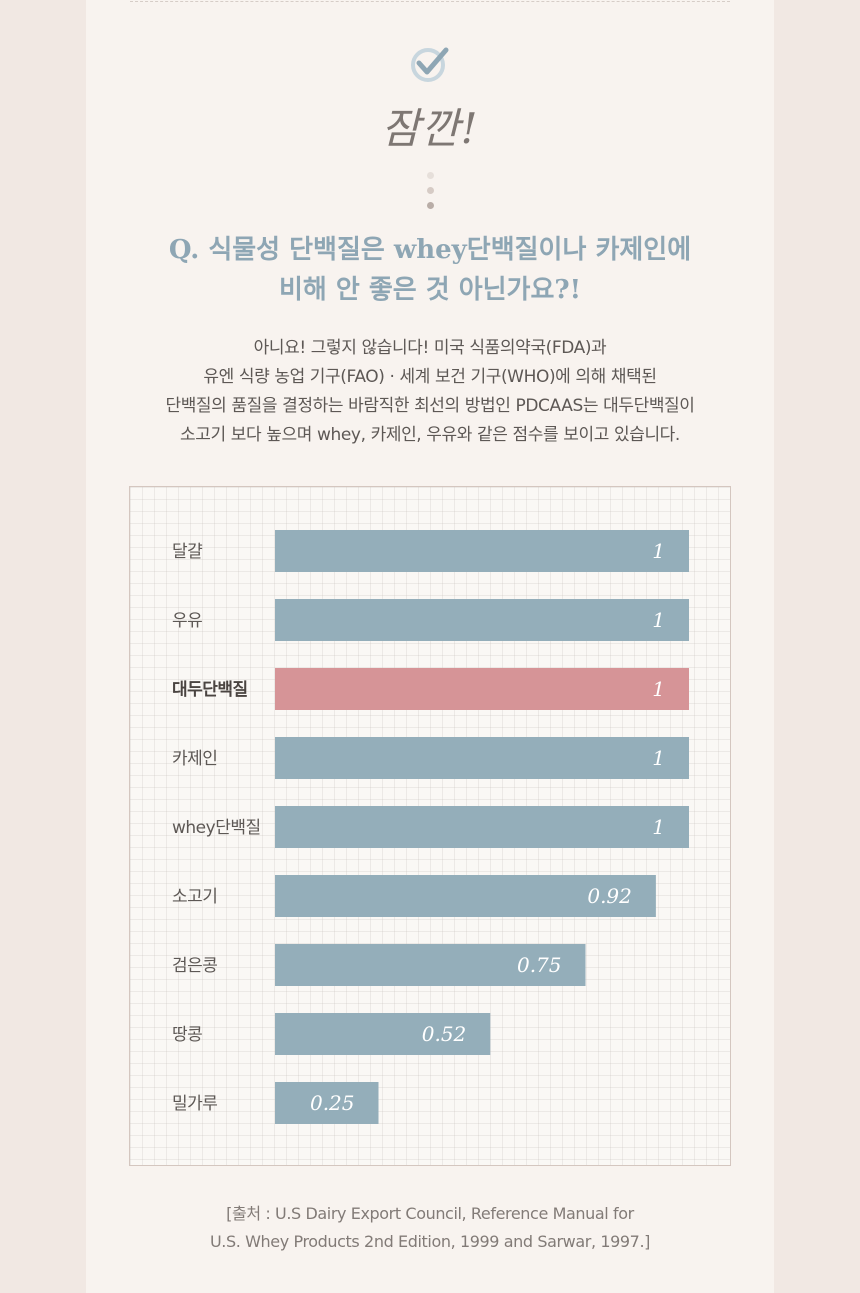 This screenshot has height=1293, width=860. Describe the element at coordinates (430, 64) in the screenshot. I see `check-circle-icon` at that location.